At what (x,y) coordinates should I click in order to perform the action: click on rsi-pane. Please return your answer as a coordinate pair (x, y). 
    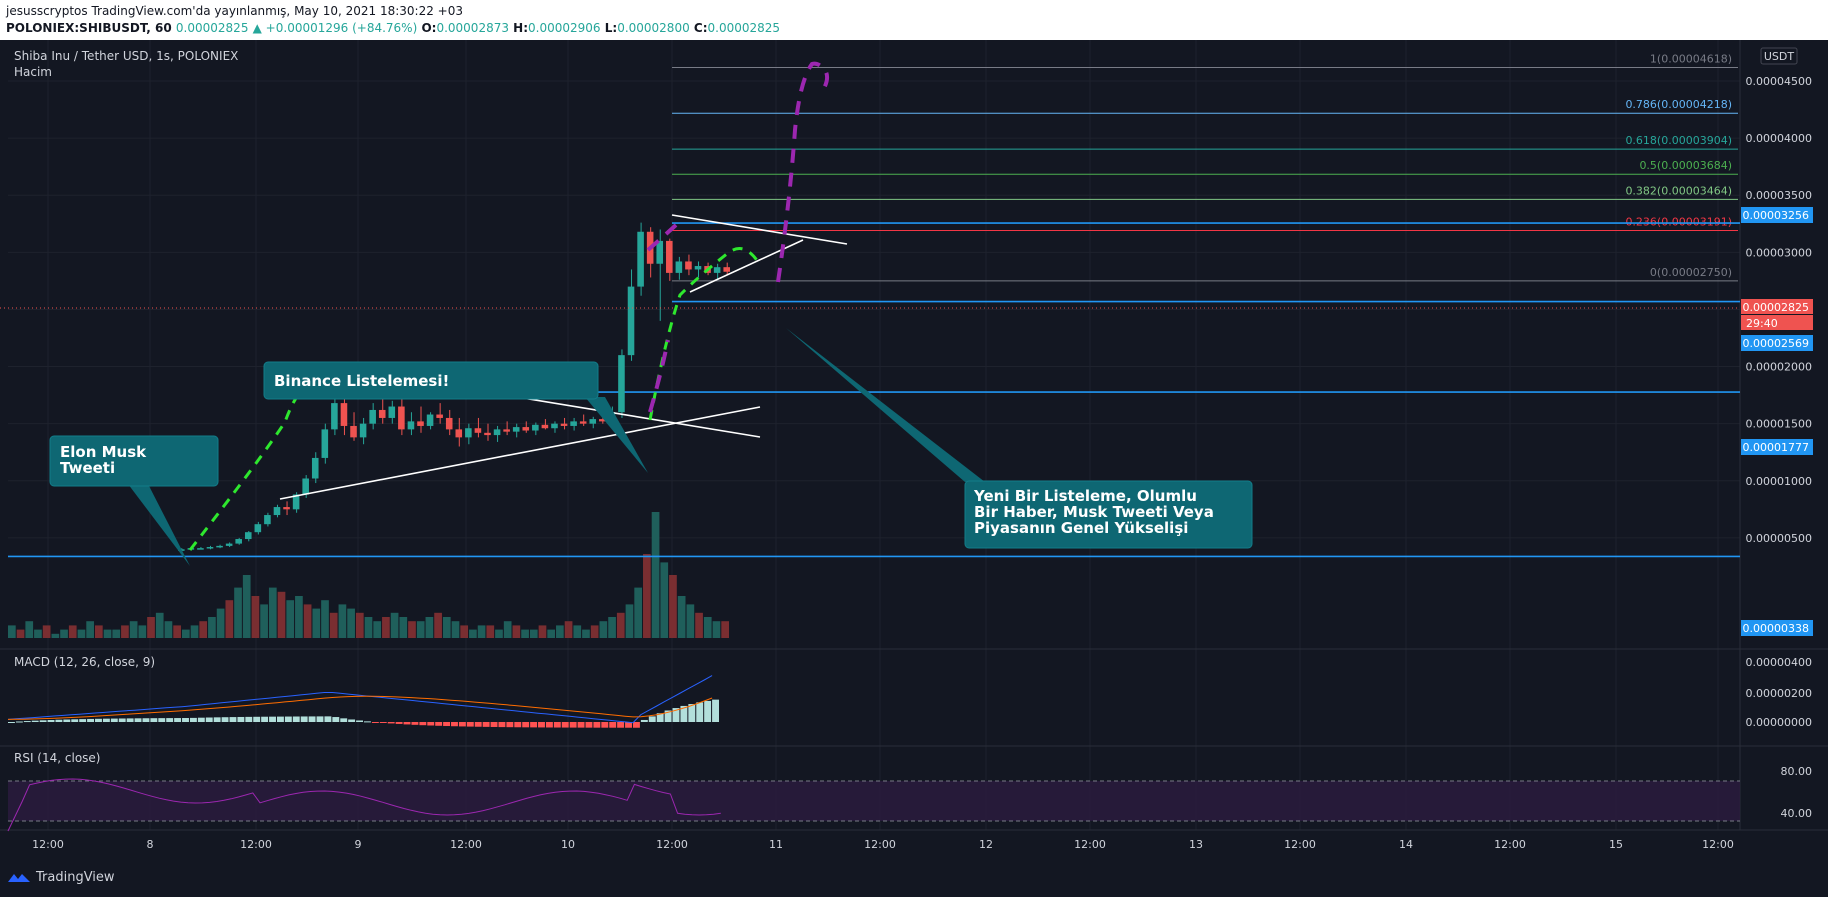
    Looking at the image, I should click on (364, 805).